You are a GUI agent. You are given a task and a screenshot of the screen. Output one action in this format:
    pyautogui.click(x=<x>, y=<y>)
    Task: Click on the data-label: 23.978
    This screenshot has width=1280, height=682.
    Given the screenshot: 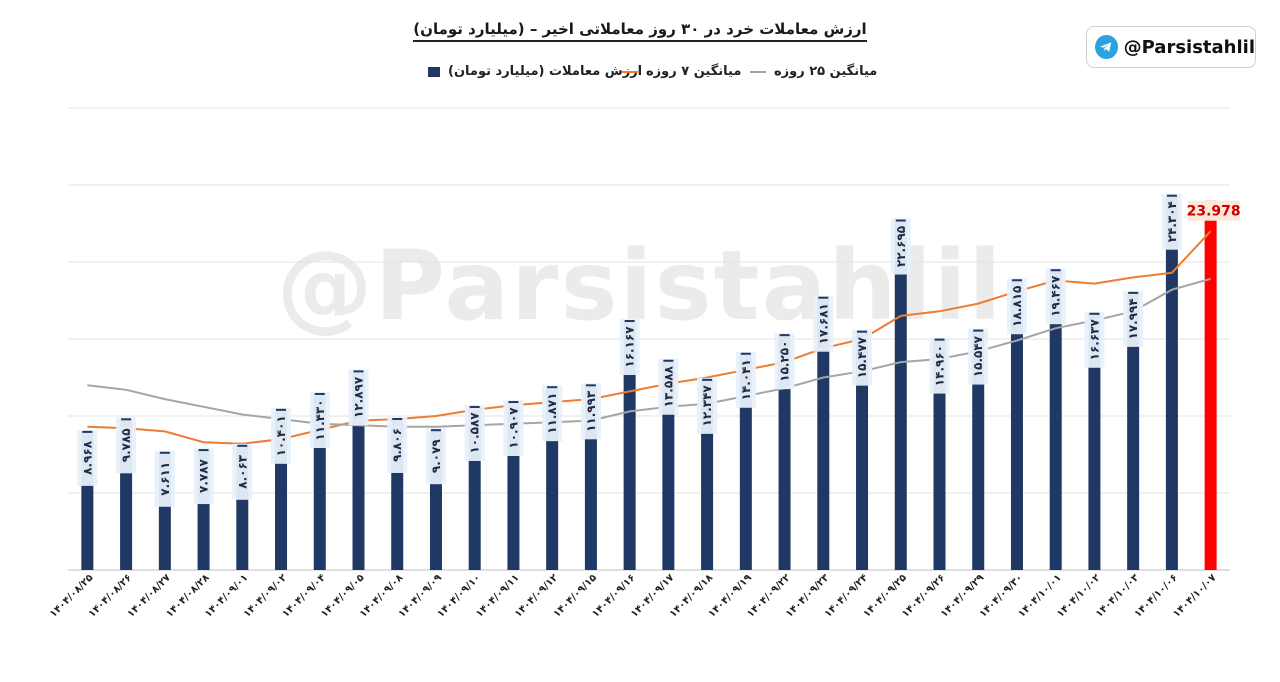 What is the action you would take?
    pyautogui.click(x=1214, y=212)
    